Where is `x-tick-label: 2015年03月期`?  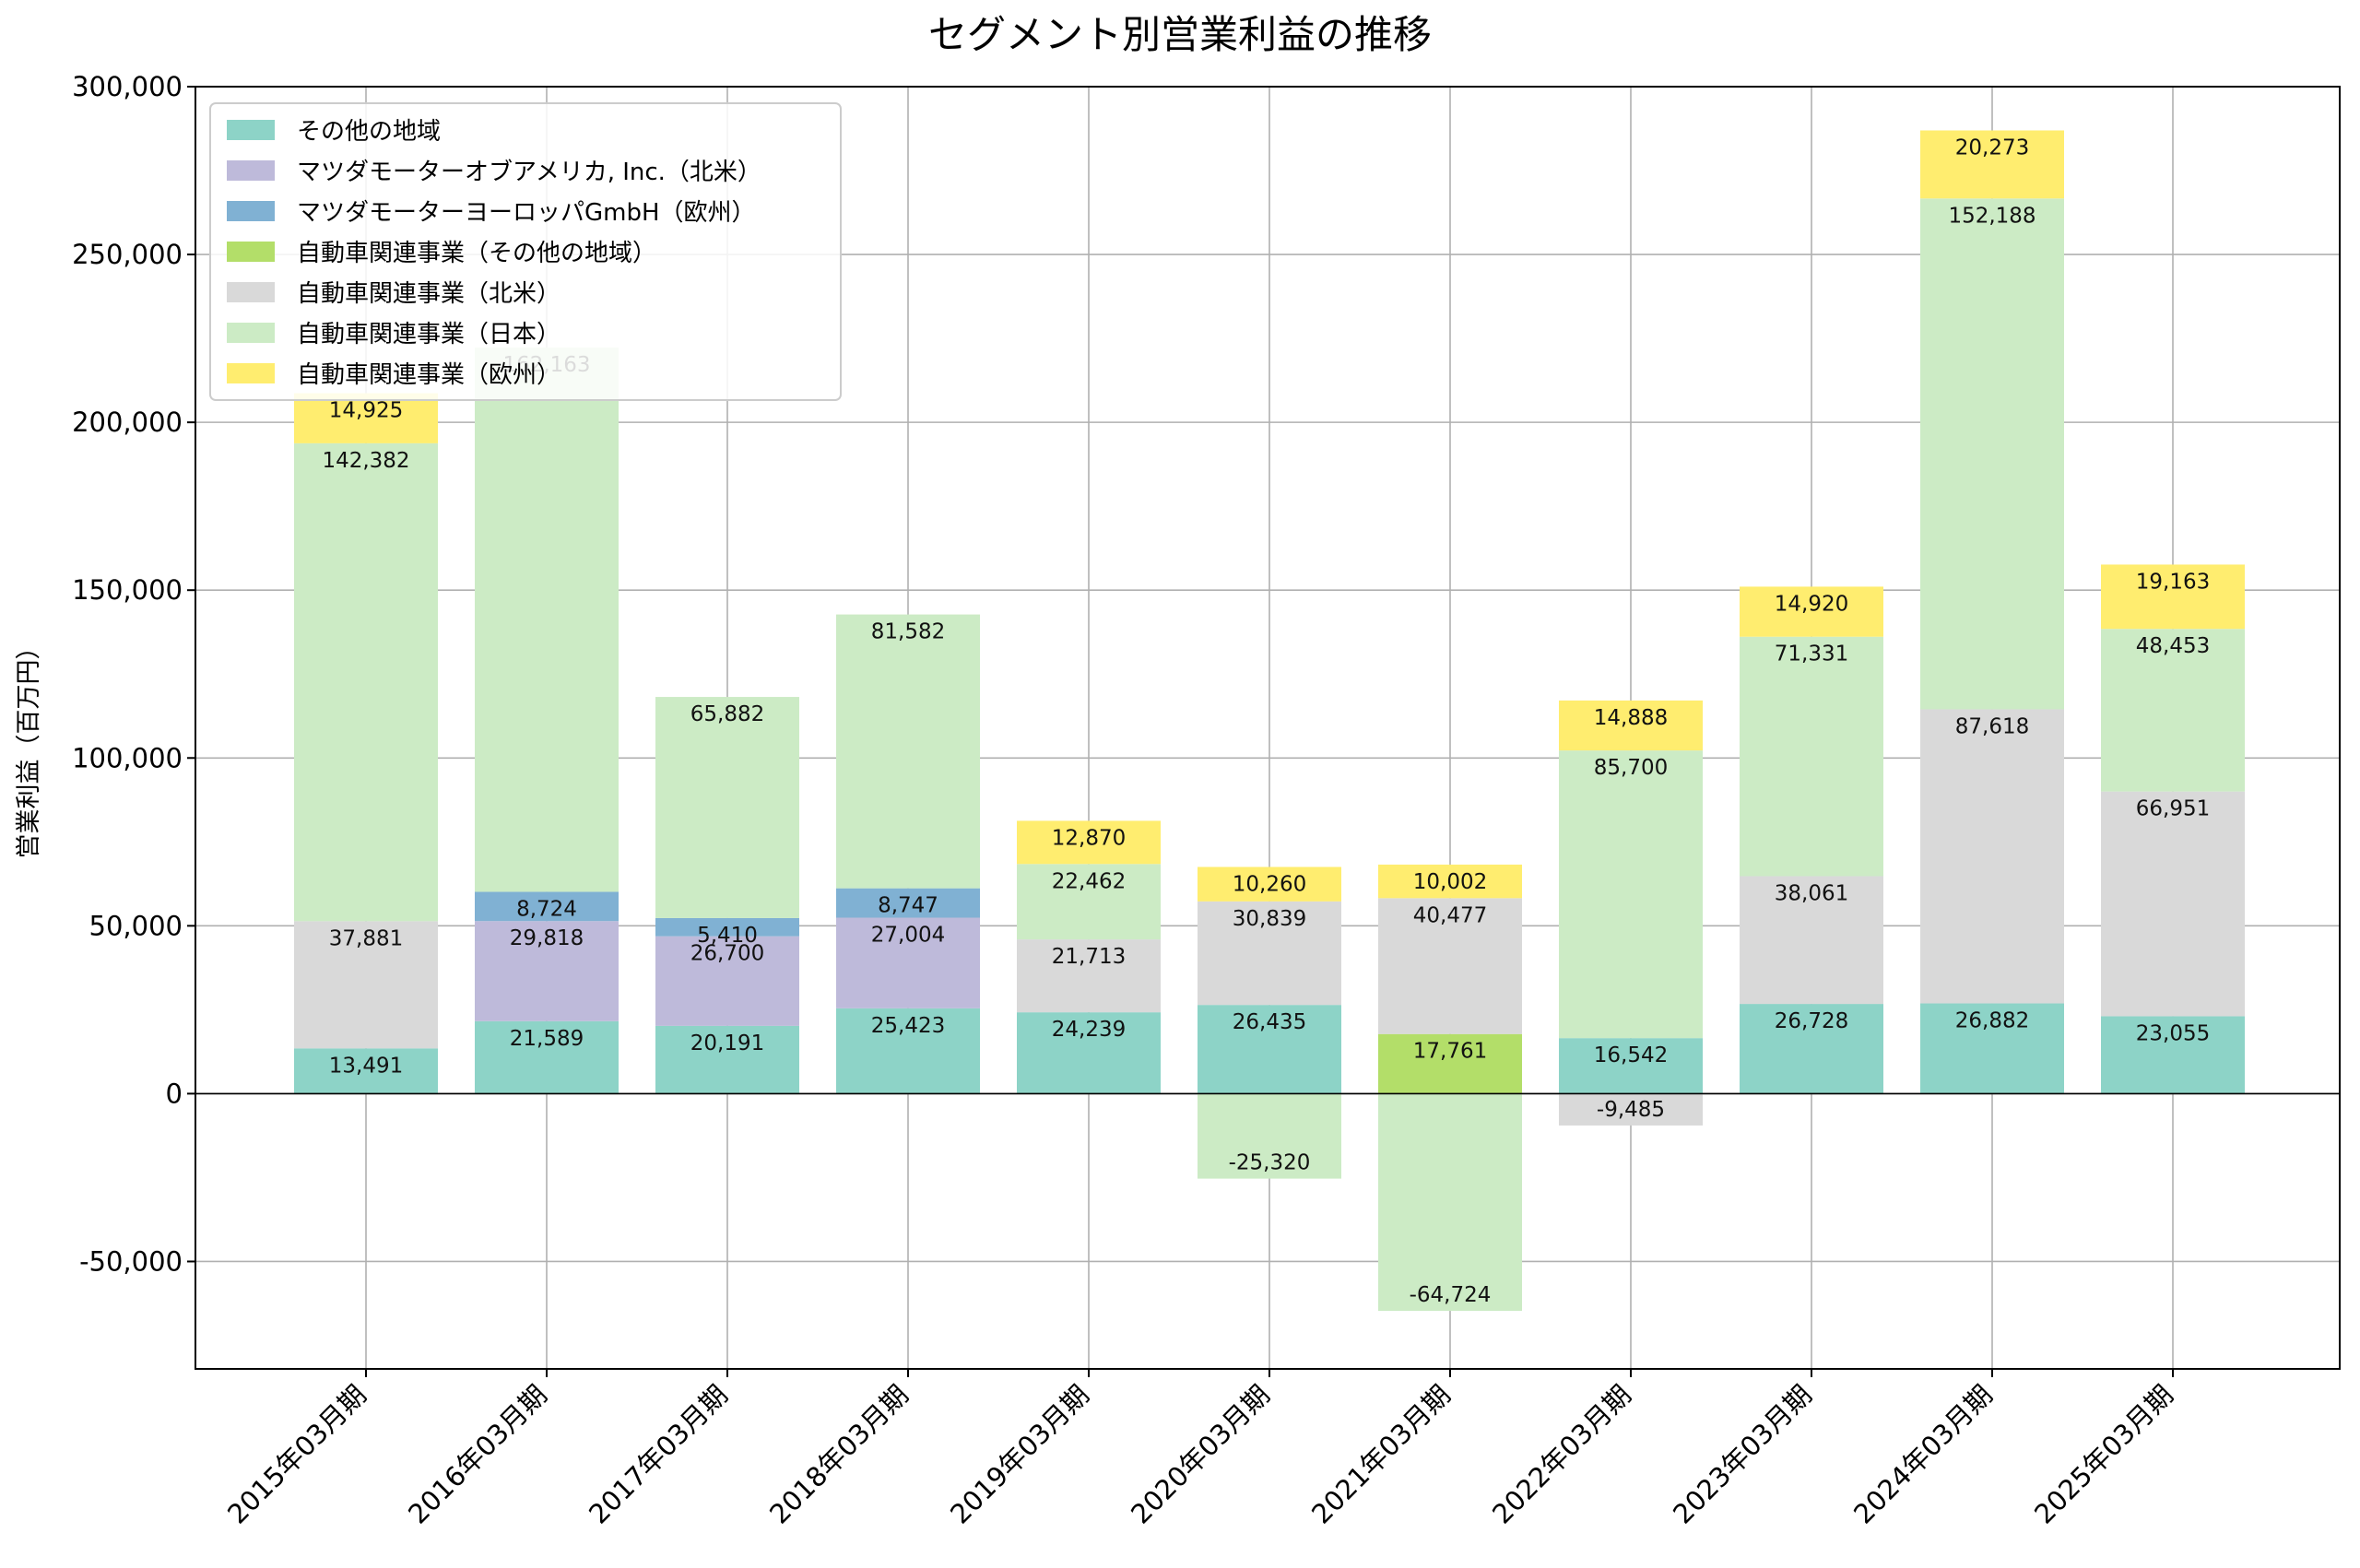
x-tick-label: 2015年03月期 is located at coordinates (296, 1454).